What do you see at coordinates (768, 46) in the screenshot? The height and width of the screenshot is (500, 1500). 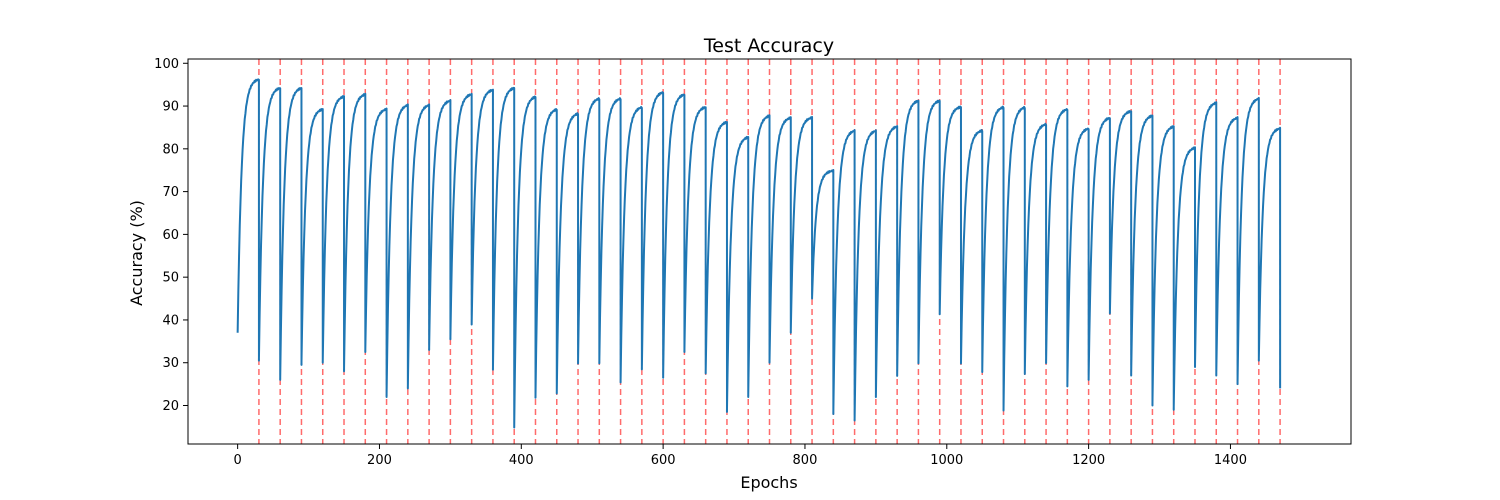 I see `chart-title: Test Accuracy` at bounding box center [768, 46].